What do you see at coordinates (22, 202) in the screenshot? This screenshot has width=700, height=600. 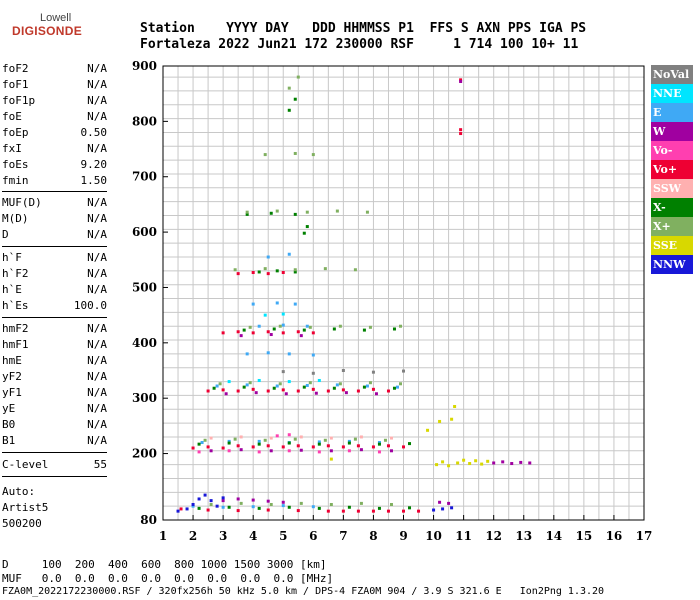 I see `param-name: MUF(D)` at bounding box center [22, 202].